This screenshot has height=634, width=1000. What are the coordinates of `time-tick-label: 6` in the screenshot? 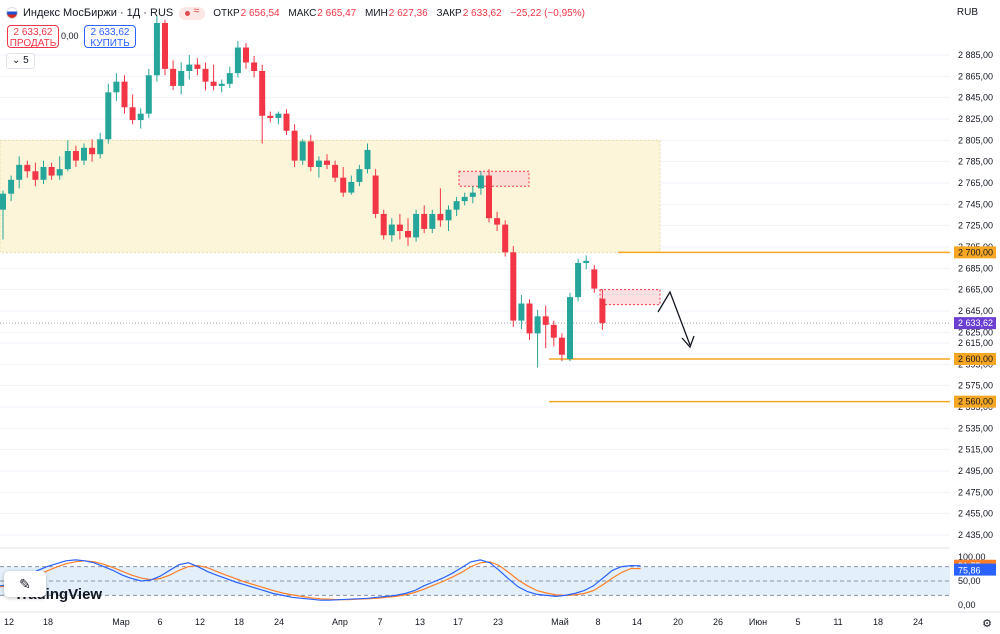 It's located at (159, 622).